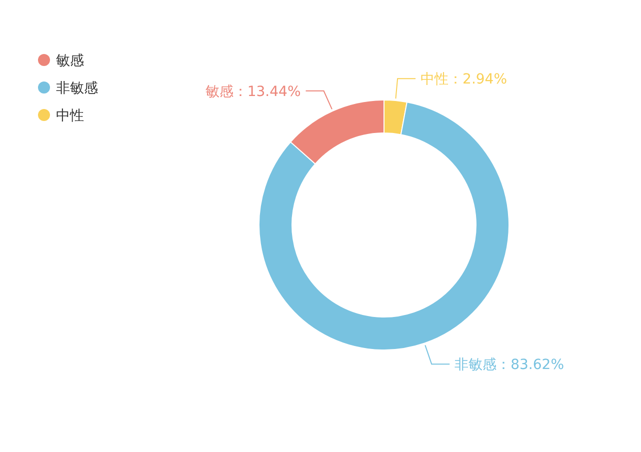  Describe the element at coordinates (77, 88) in the screenshot. I see `legend-label: 非敏感` at that location.